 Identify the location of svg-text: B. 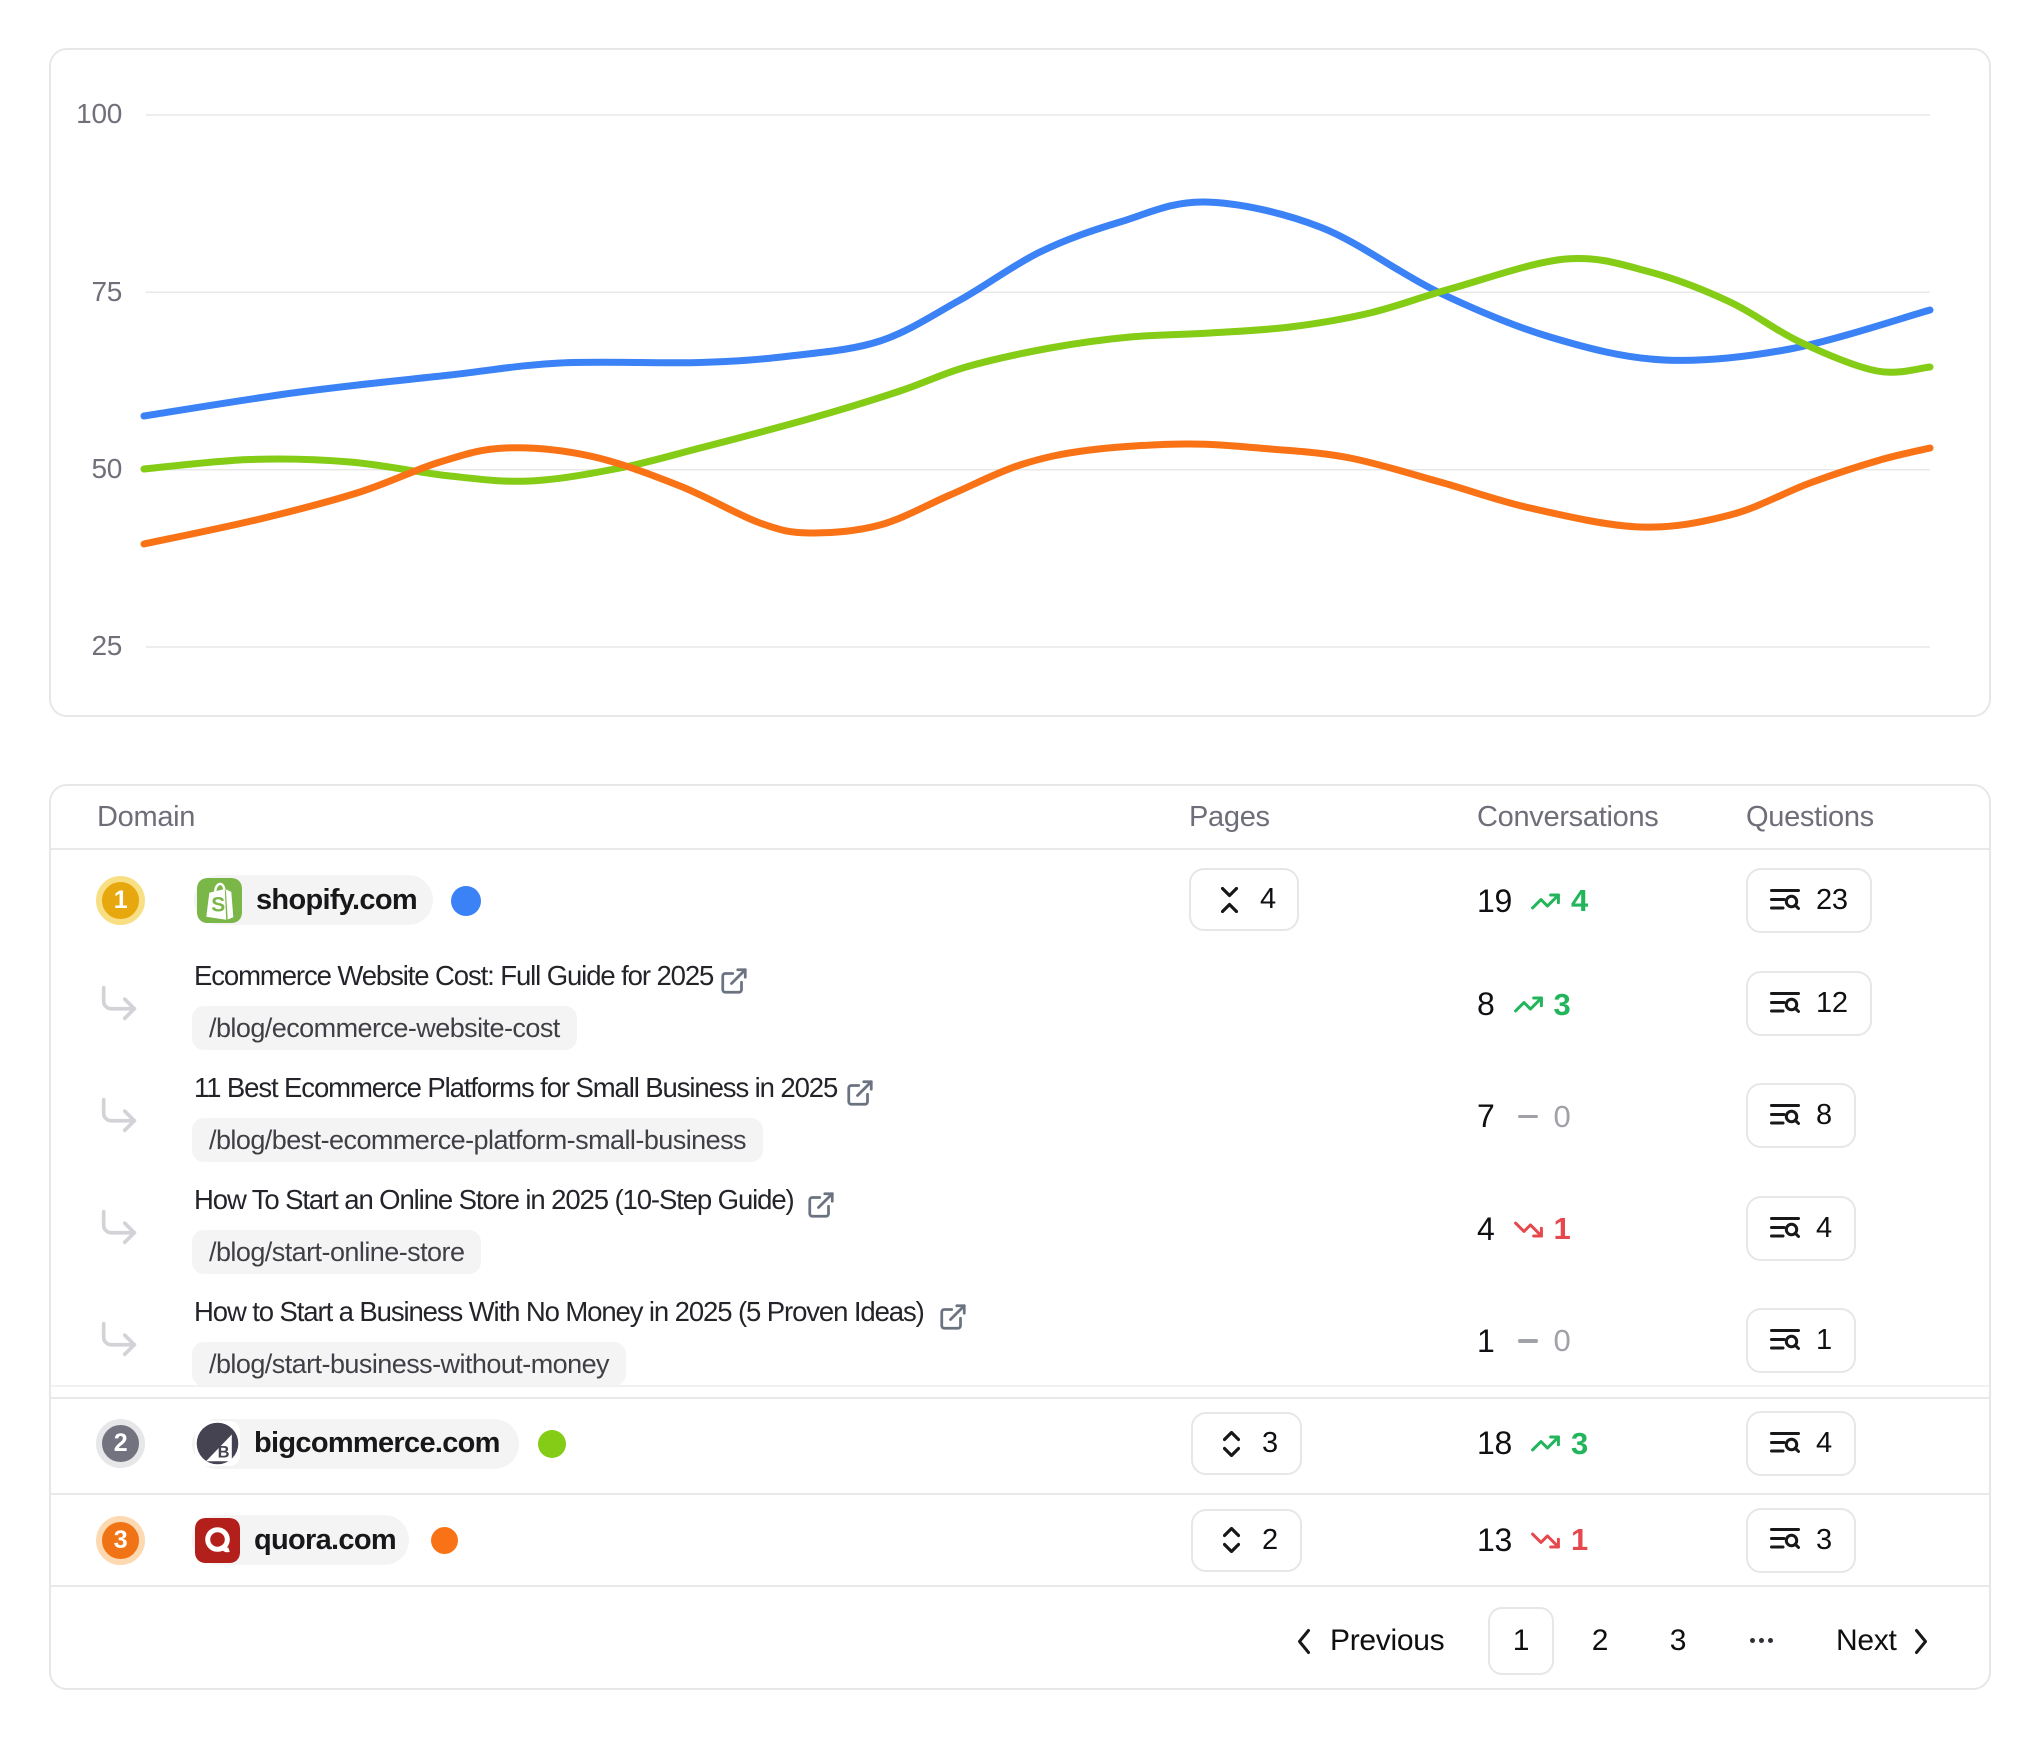
(224, 1453).